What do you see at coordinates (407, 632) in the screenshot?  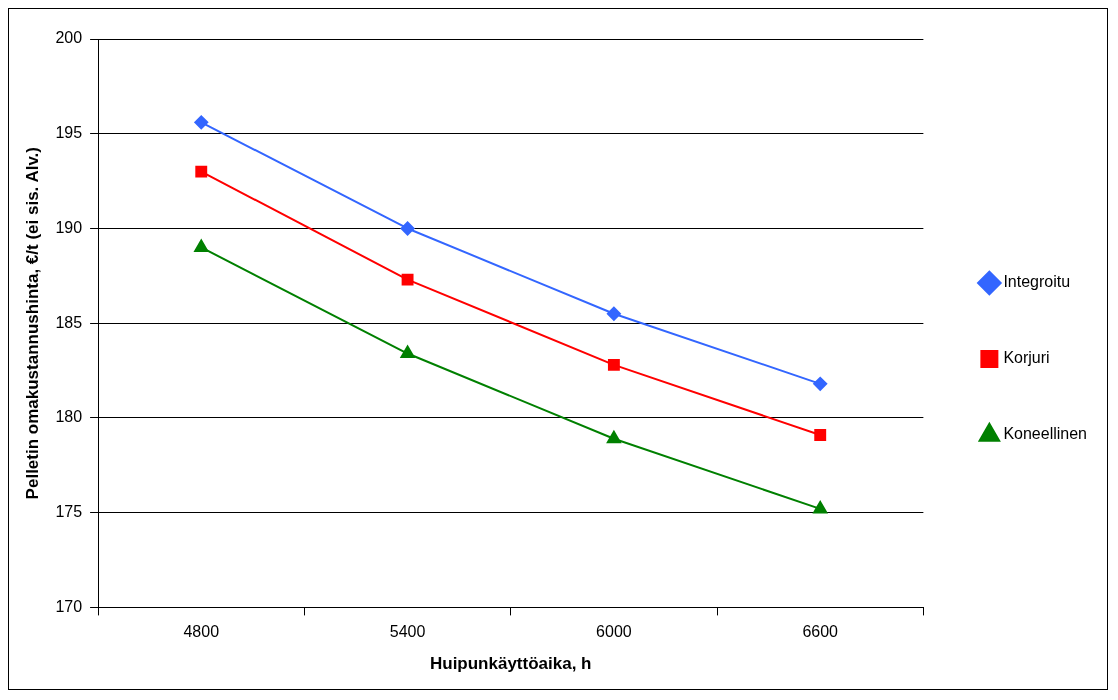 I see `x-tick-label: 5400` at bounding box center [407, 632].